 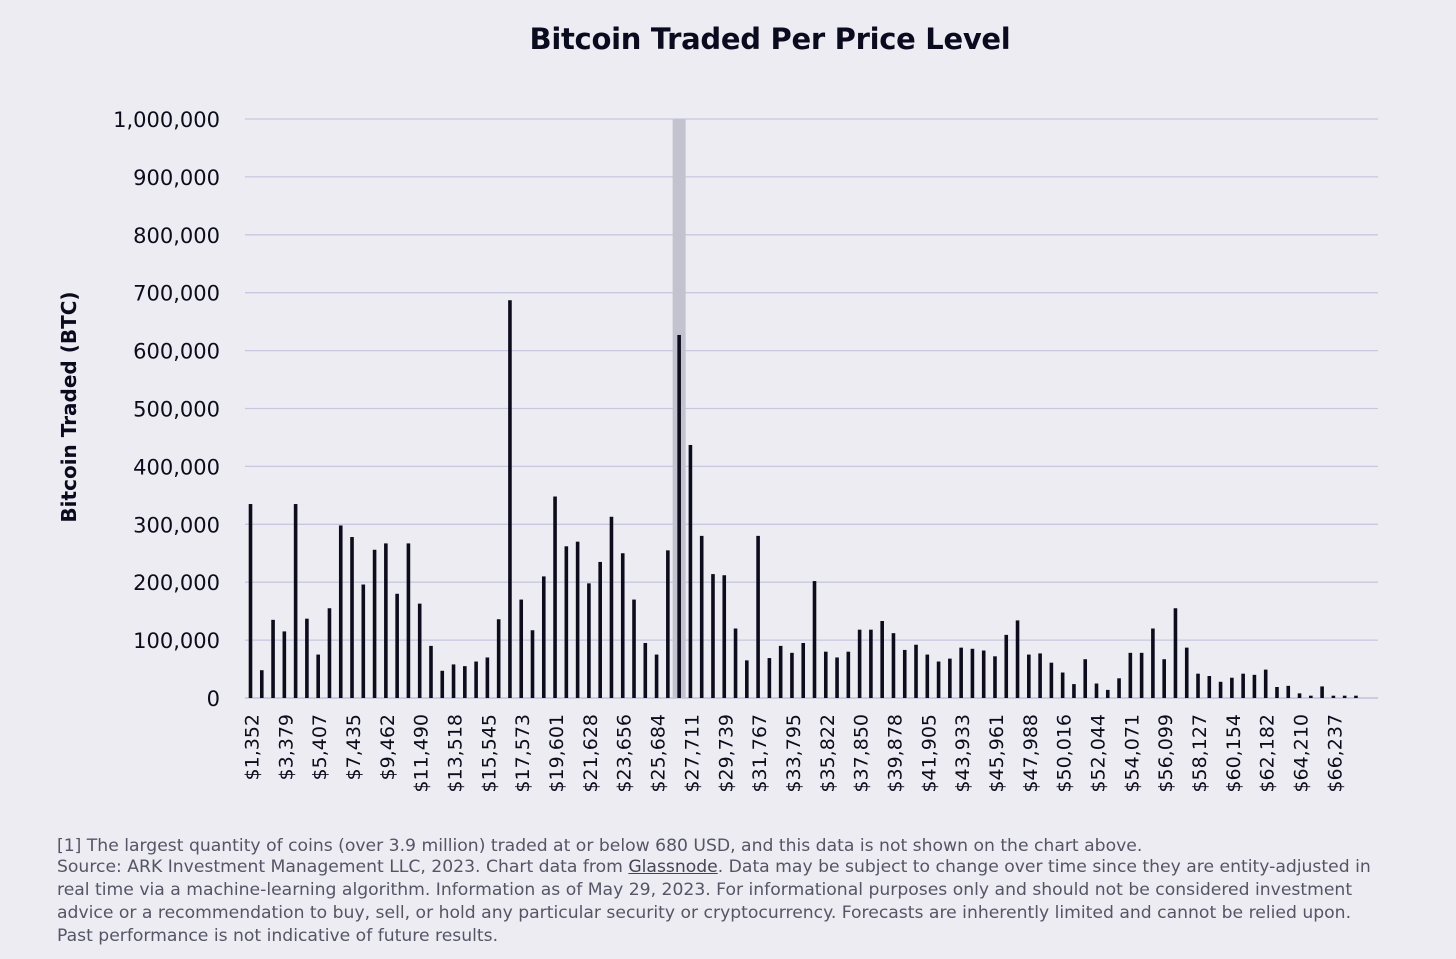 What do you see at coordinates (1268, 753) in the screenshot?
I see `x-tick-label: $62,182` at bounding box center [1268, 753].